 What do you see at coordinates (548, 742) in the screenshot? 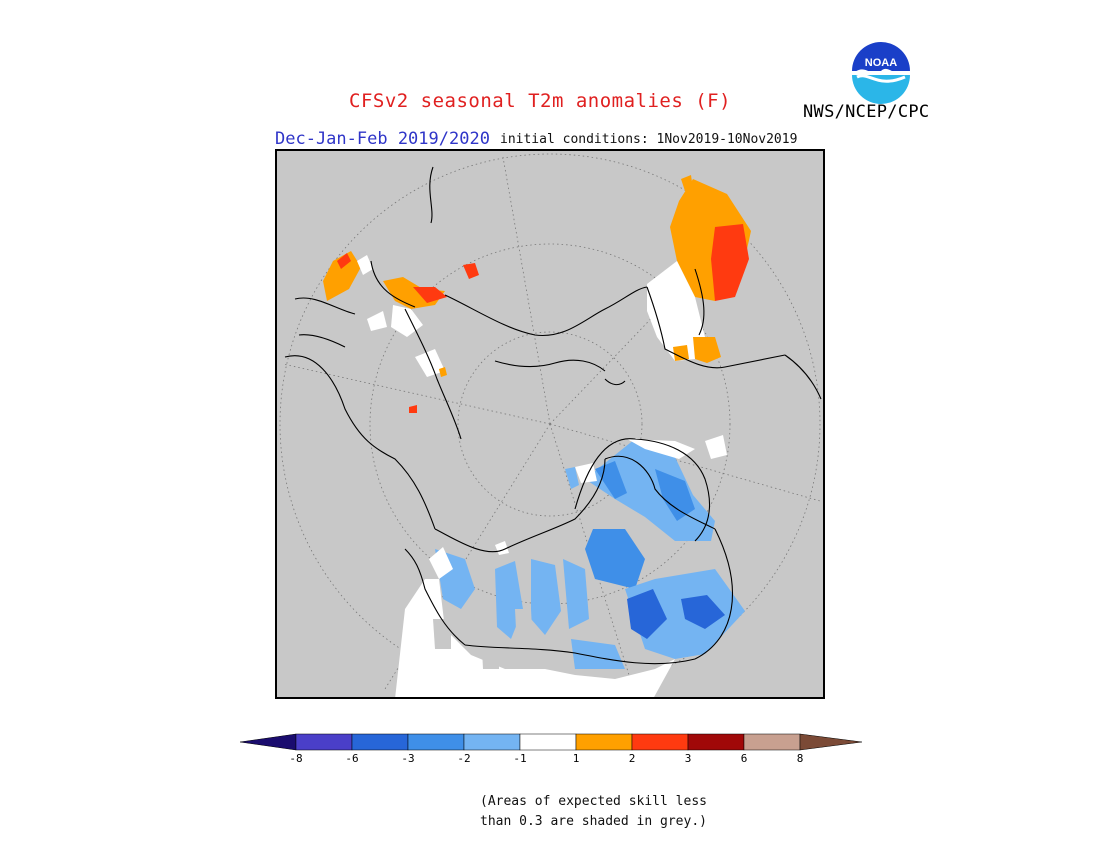
I see `colorbar-seg-m1-p1` at bounding box center [548, 742].